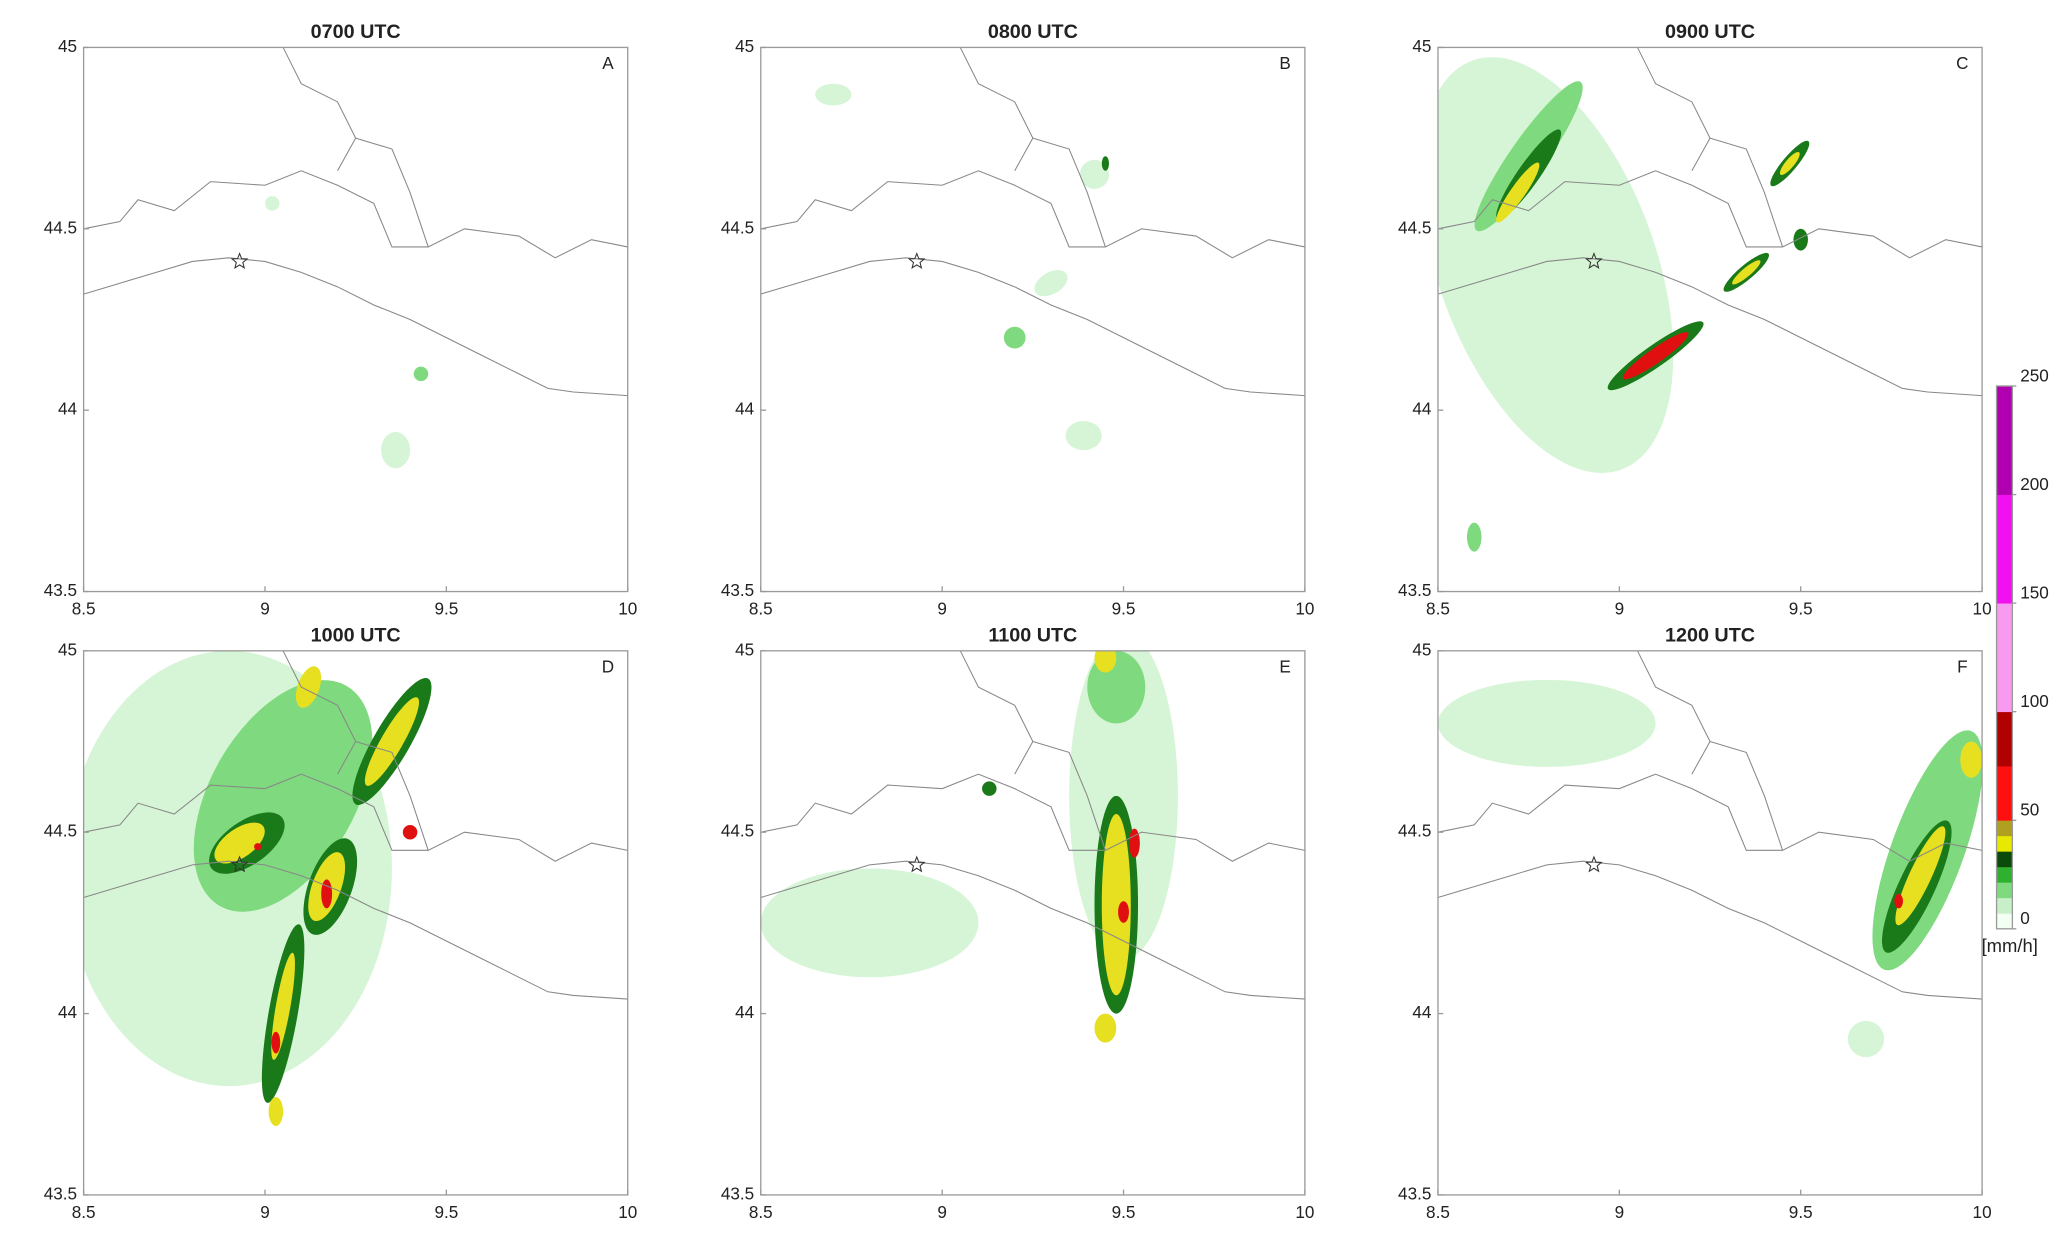 Image resolution: width=2067 pixels, height=1250 pixels. I want to click on panel-title: 0900 UTC, so click(1710, 32).